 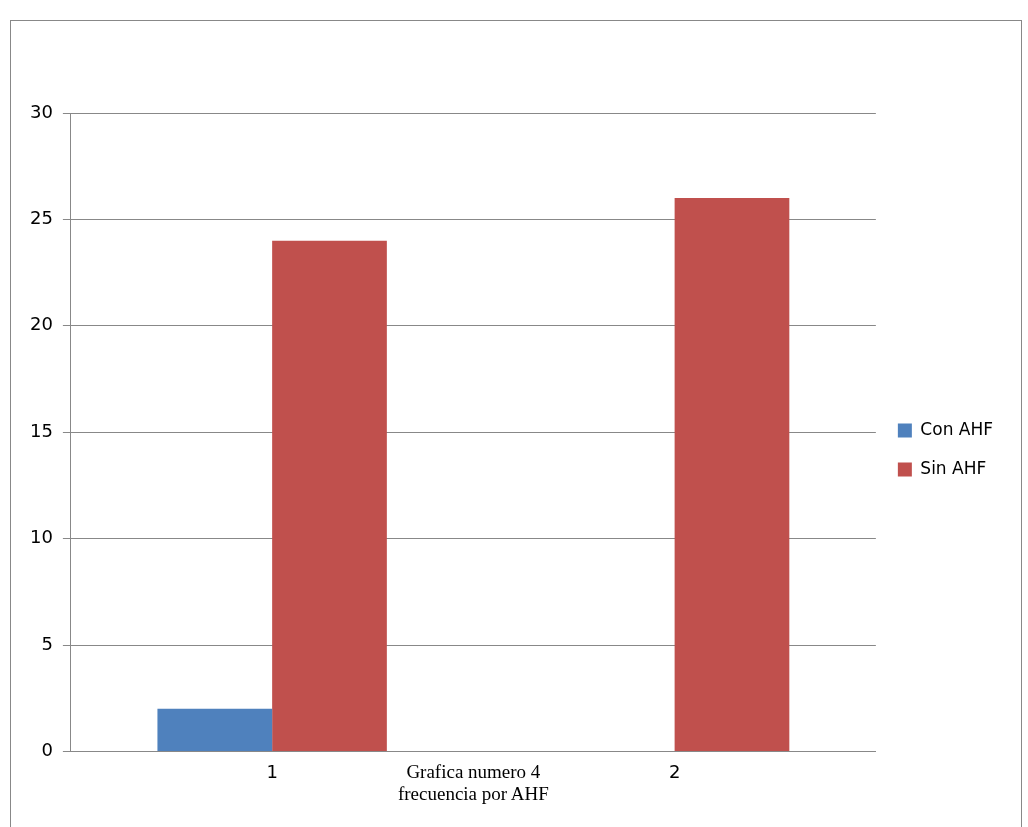 I want to click on legend-label: Con AHF, so click(x=956, y=428).